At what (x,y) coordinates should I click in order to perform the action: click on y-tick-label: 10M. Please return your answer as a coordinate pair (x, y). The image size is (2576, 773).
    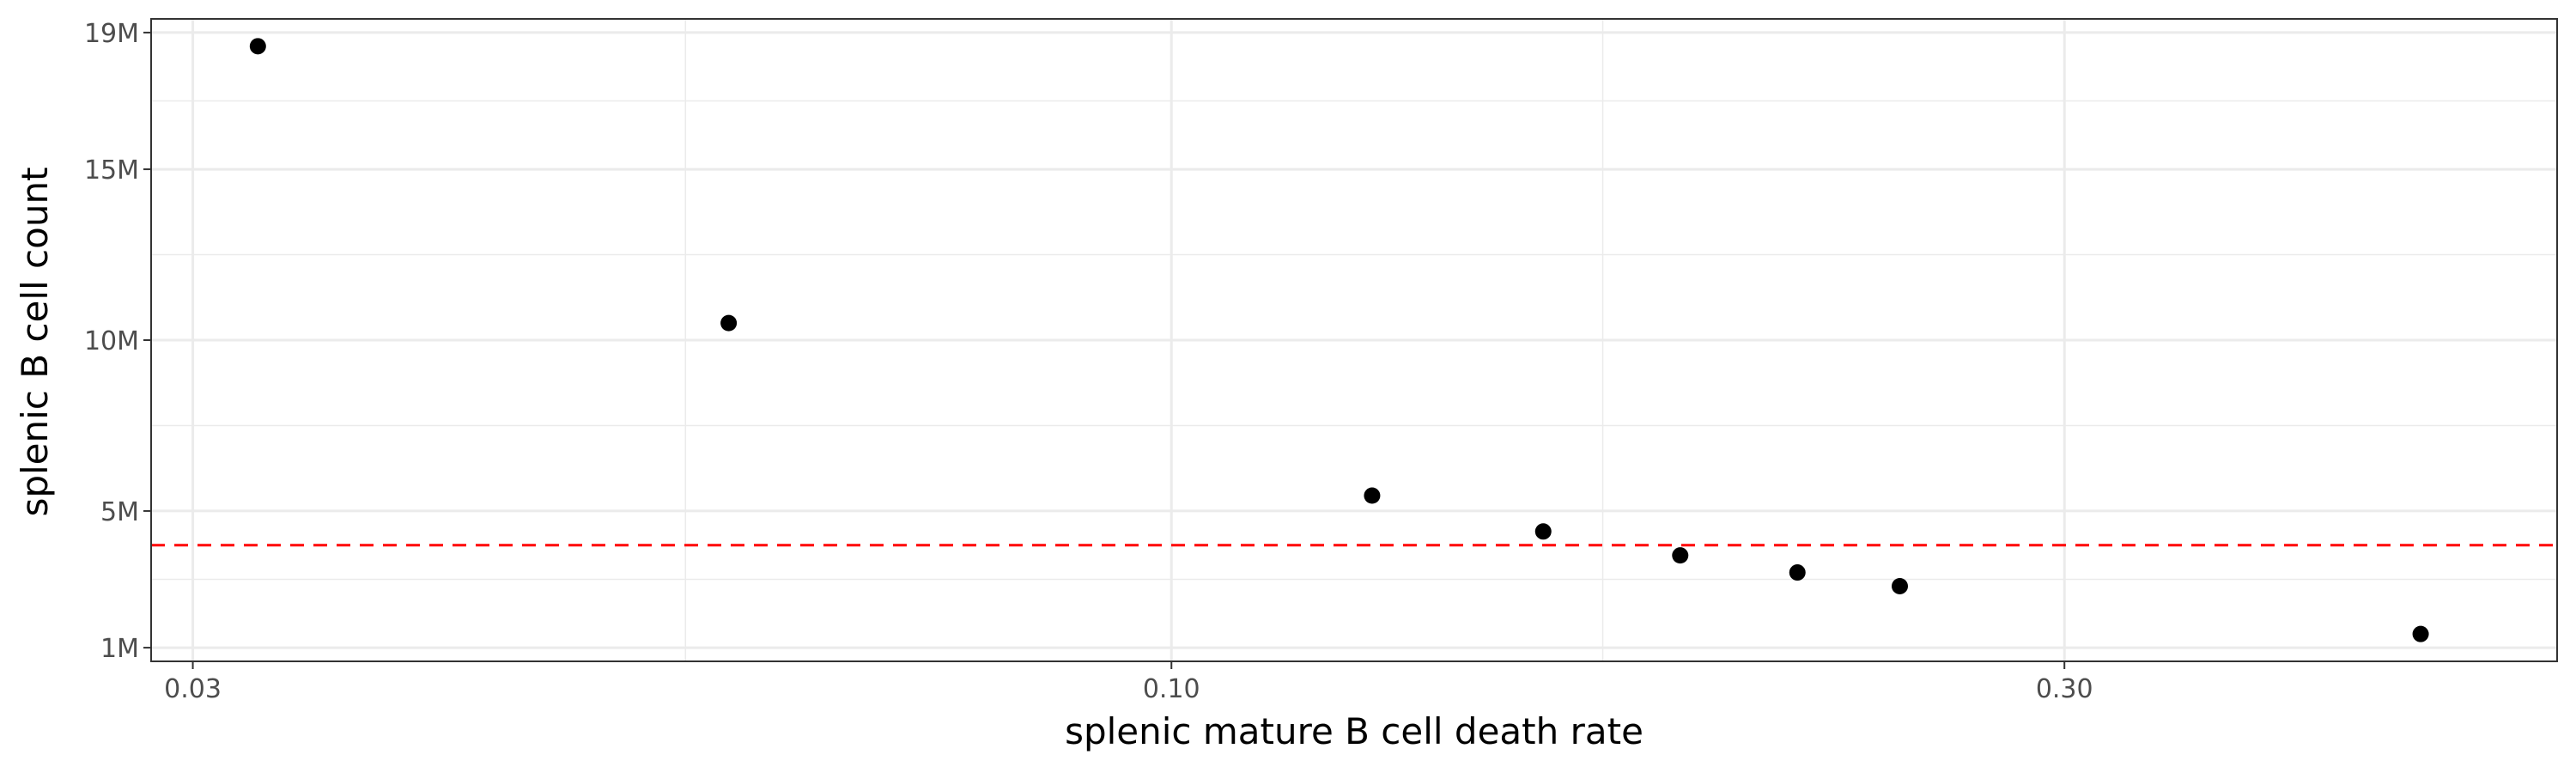
    Looking at the image, I should click on (112, 341).